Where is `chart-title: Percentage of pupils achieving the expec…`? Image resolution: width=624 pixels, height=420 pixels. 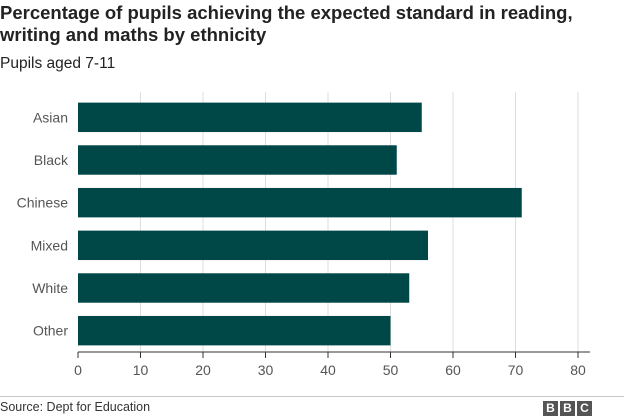 chart-title: Percentage of pupils achieving the expec… is located at coordinates (286, 23).